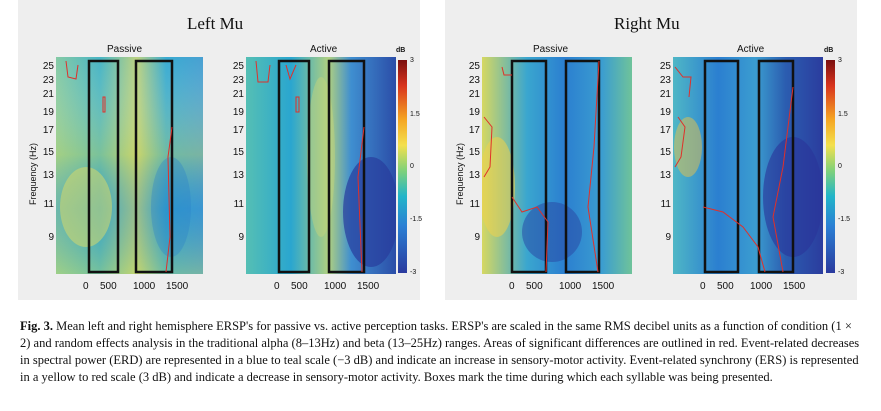  What do you see at coordinates (125, 49) in the screenshot?
I see `left-passive-title: Passive` at bounding box center [125, 49].